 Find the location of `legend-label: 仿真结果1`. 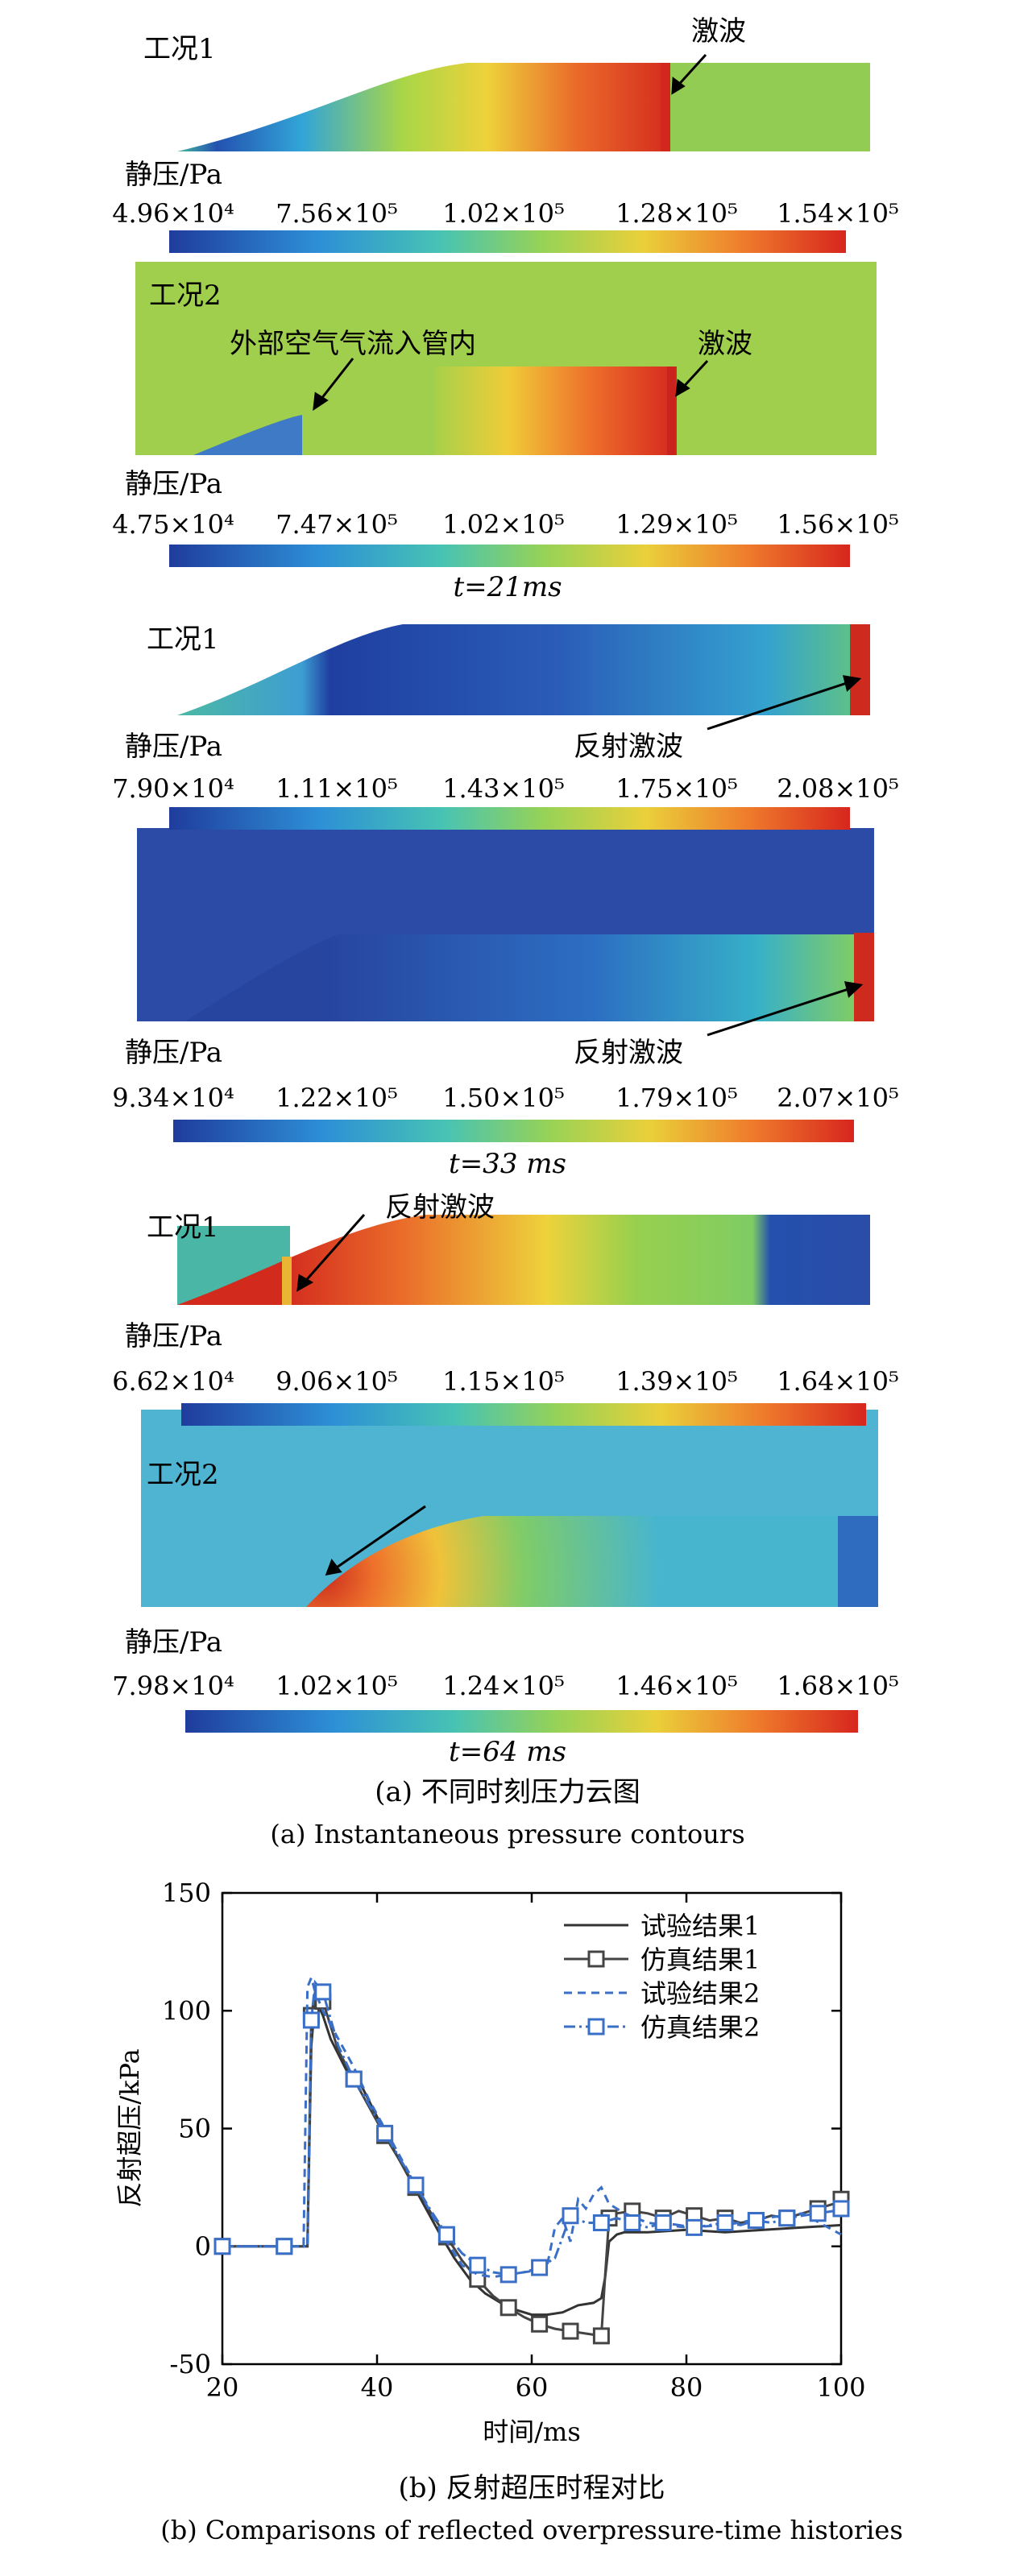

legend-label: 仿真结果1 is located at coordinates (700, 1959).